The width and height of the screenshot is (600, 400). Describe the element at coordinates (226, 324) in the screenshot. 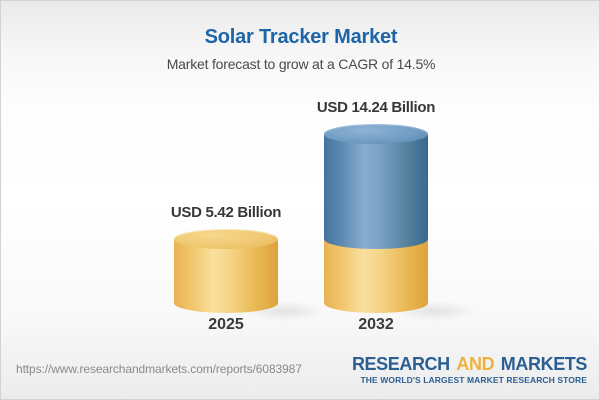

I see `category-label-2025: 2025` at that location.